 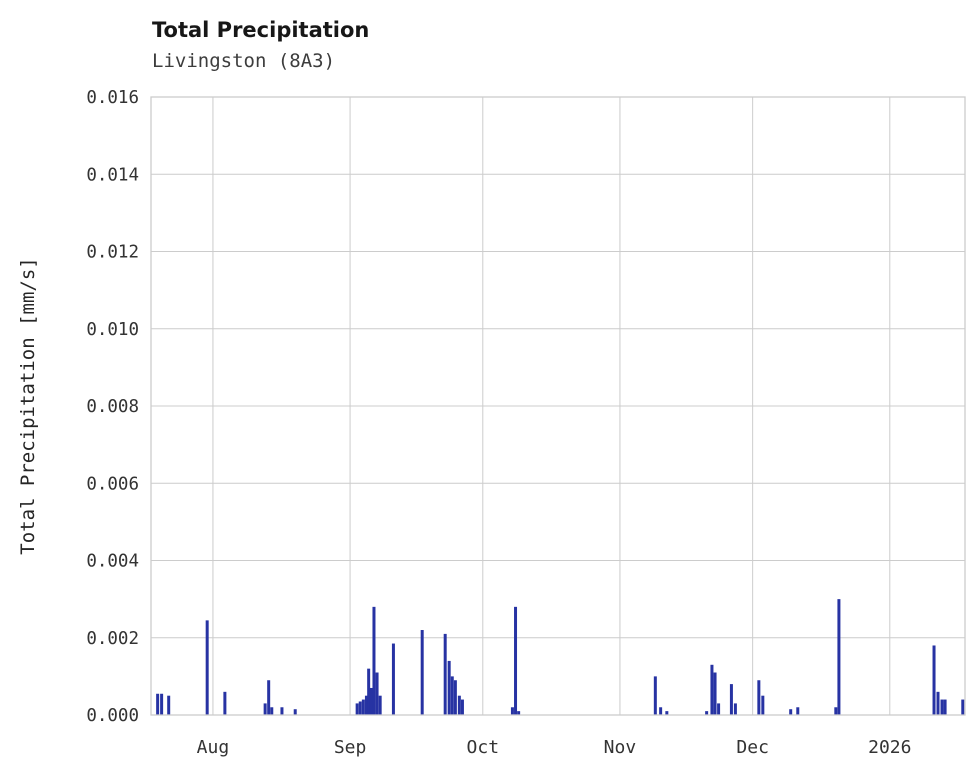 What do you see at coordinates (112, 639) in the screenshot?
I see `y-tick-label: 0.002` at bounding box center [112, 639].